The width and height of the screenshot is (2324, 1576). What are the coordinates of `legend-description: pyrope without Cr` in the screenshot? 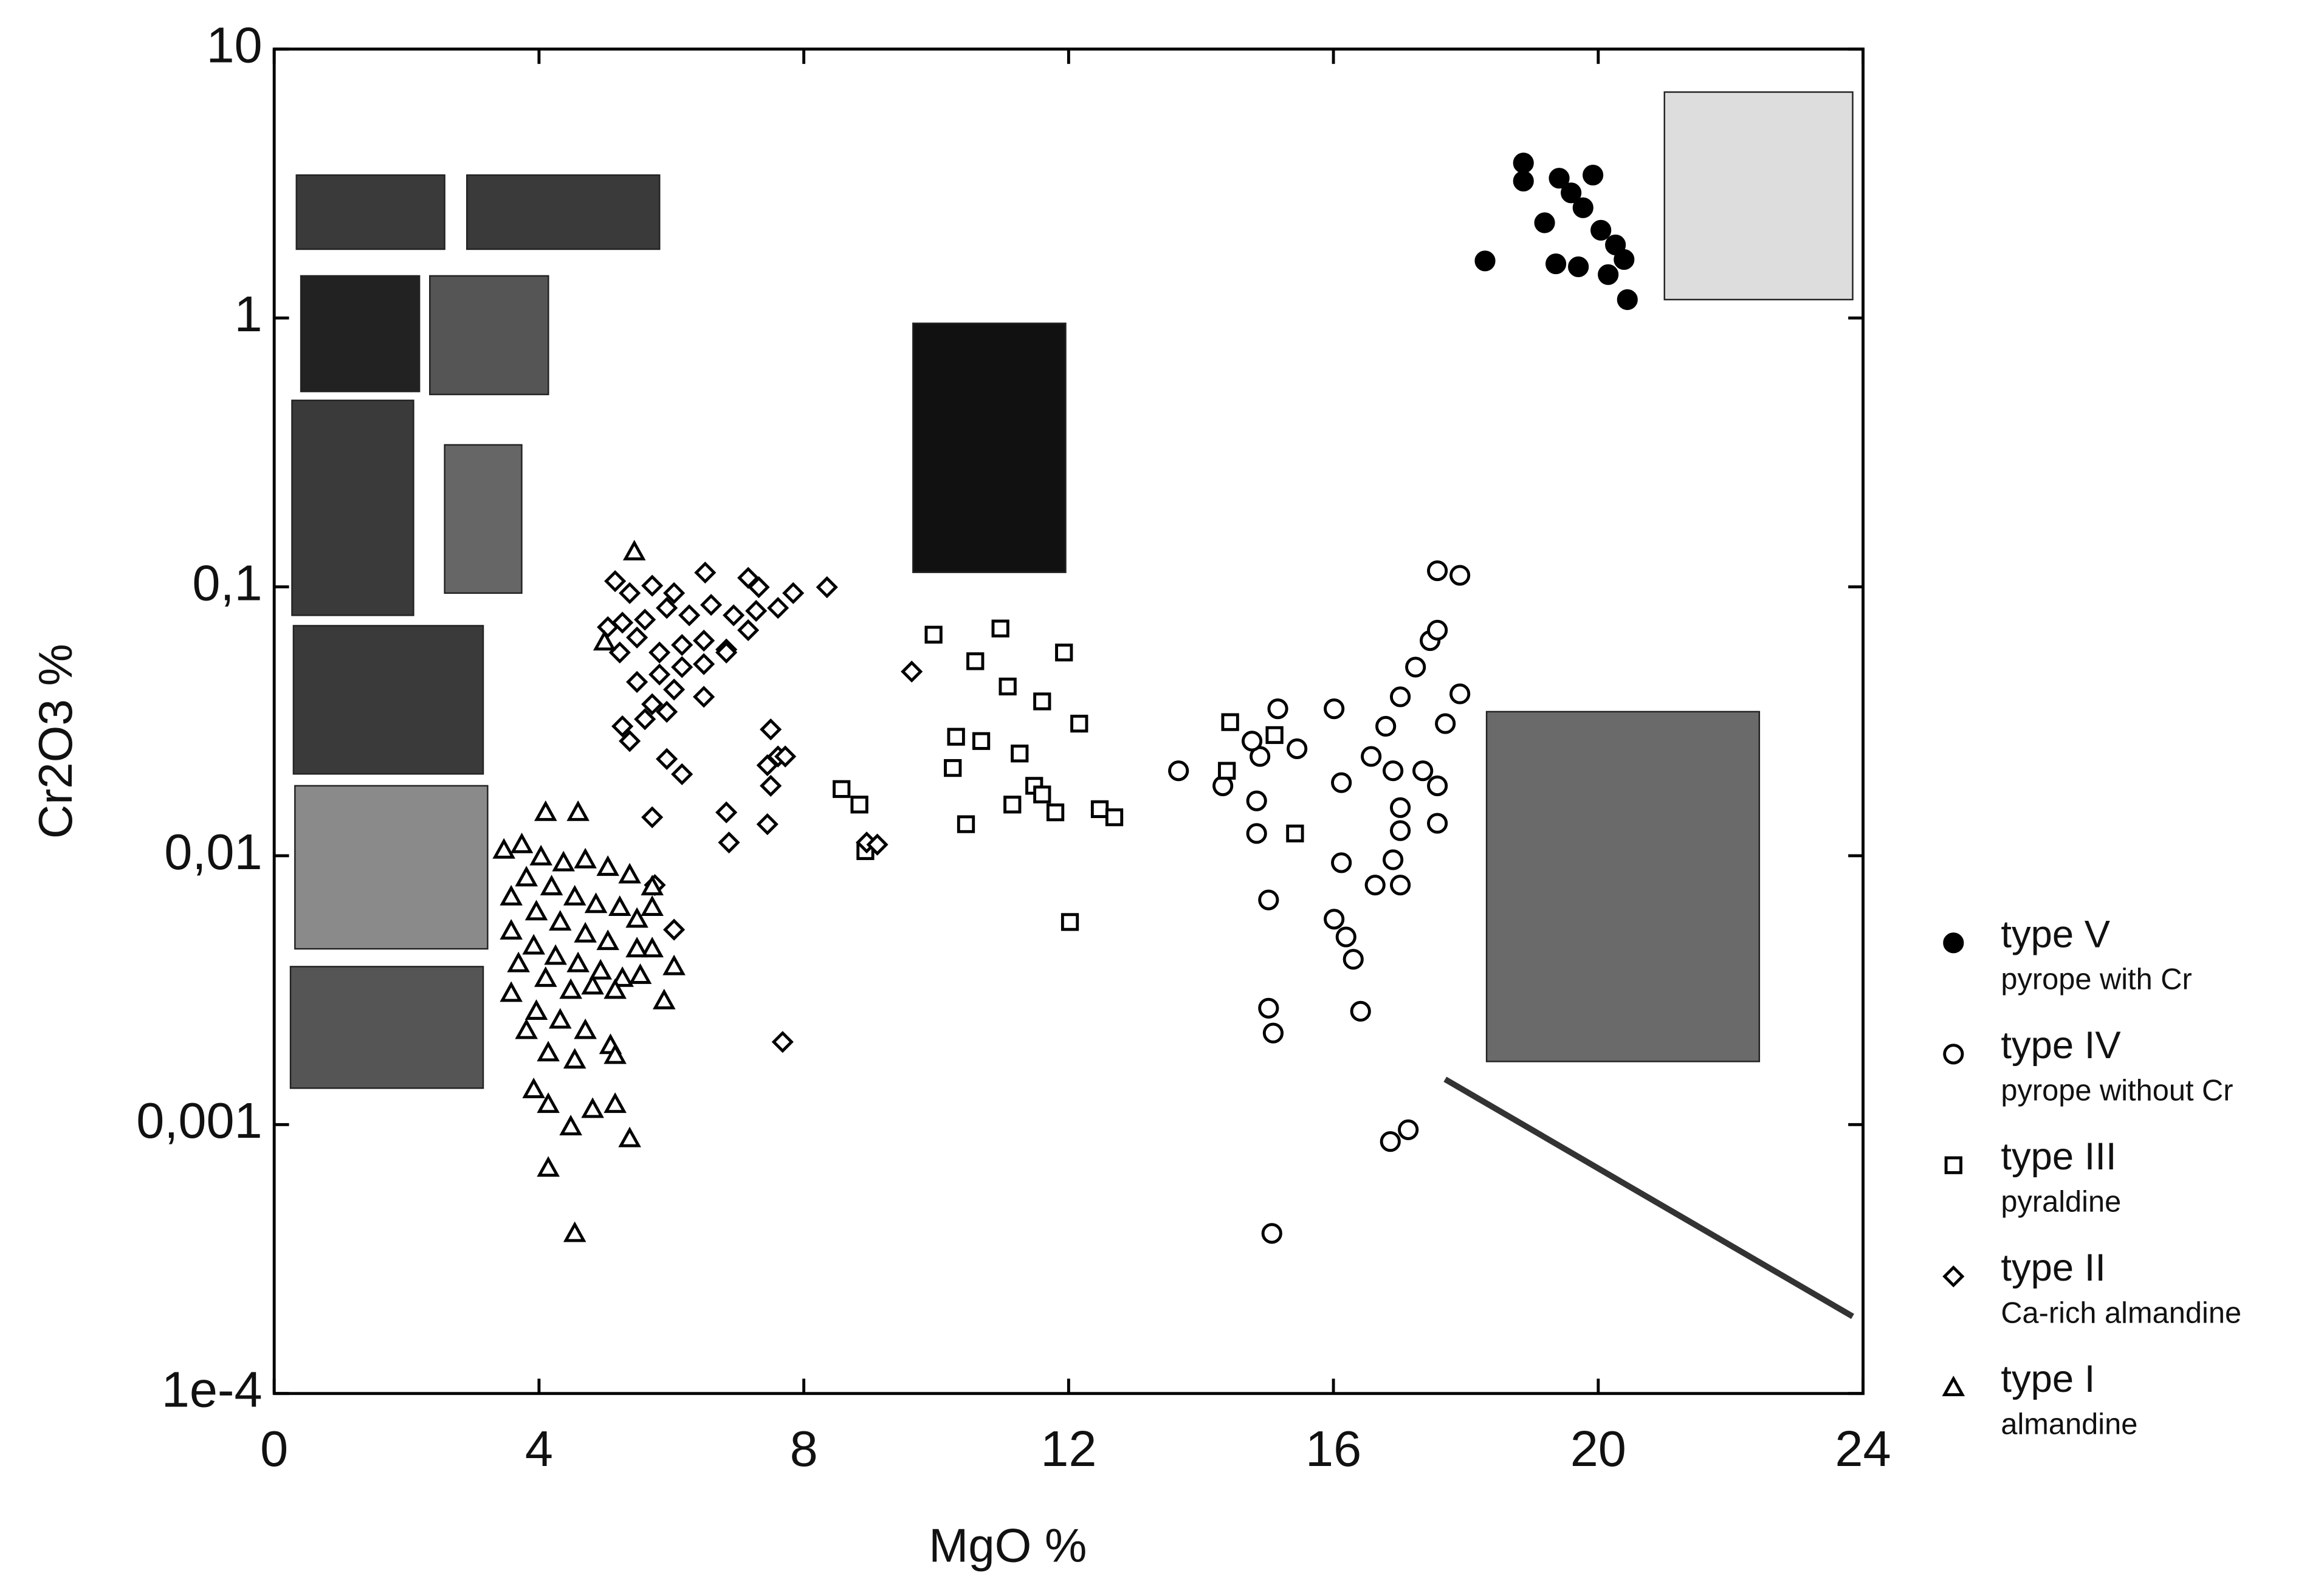 It's located at (2117, 1091).